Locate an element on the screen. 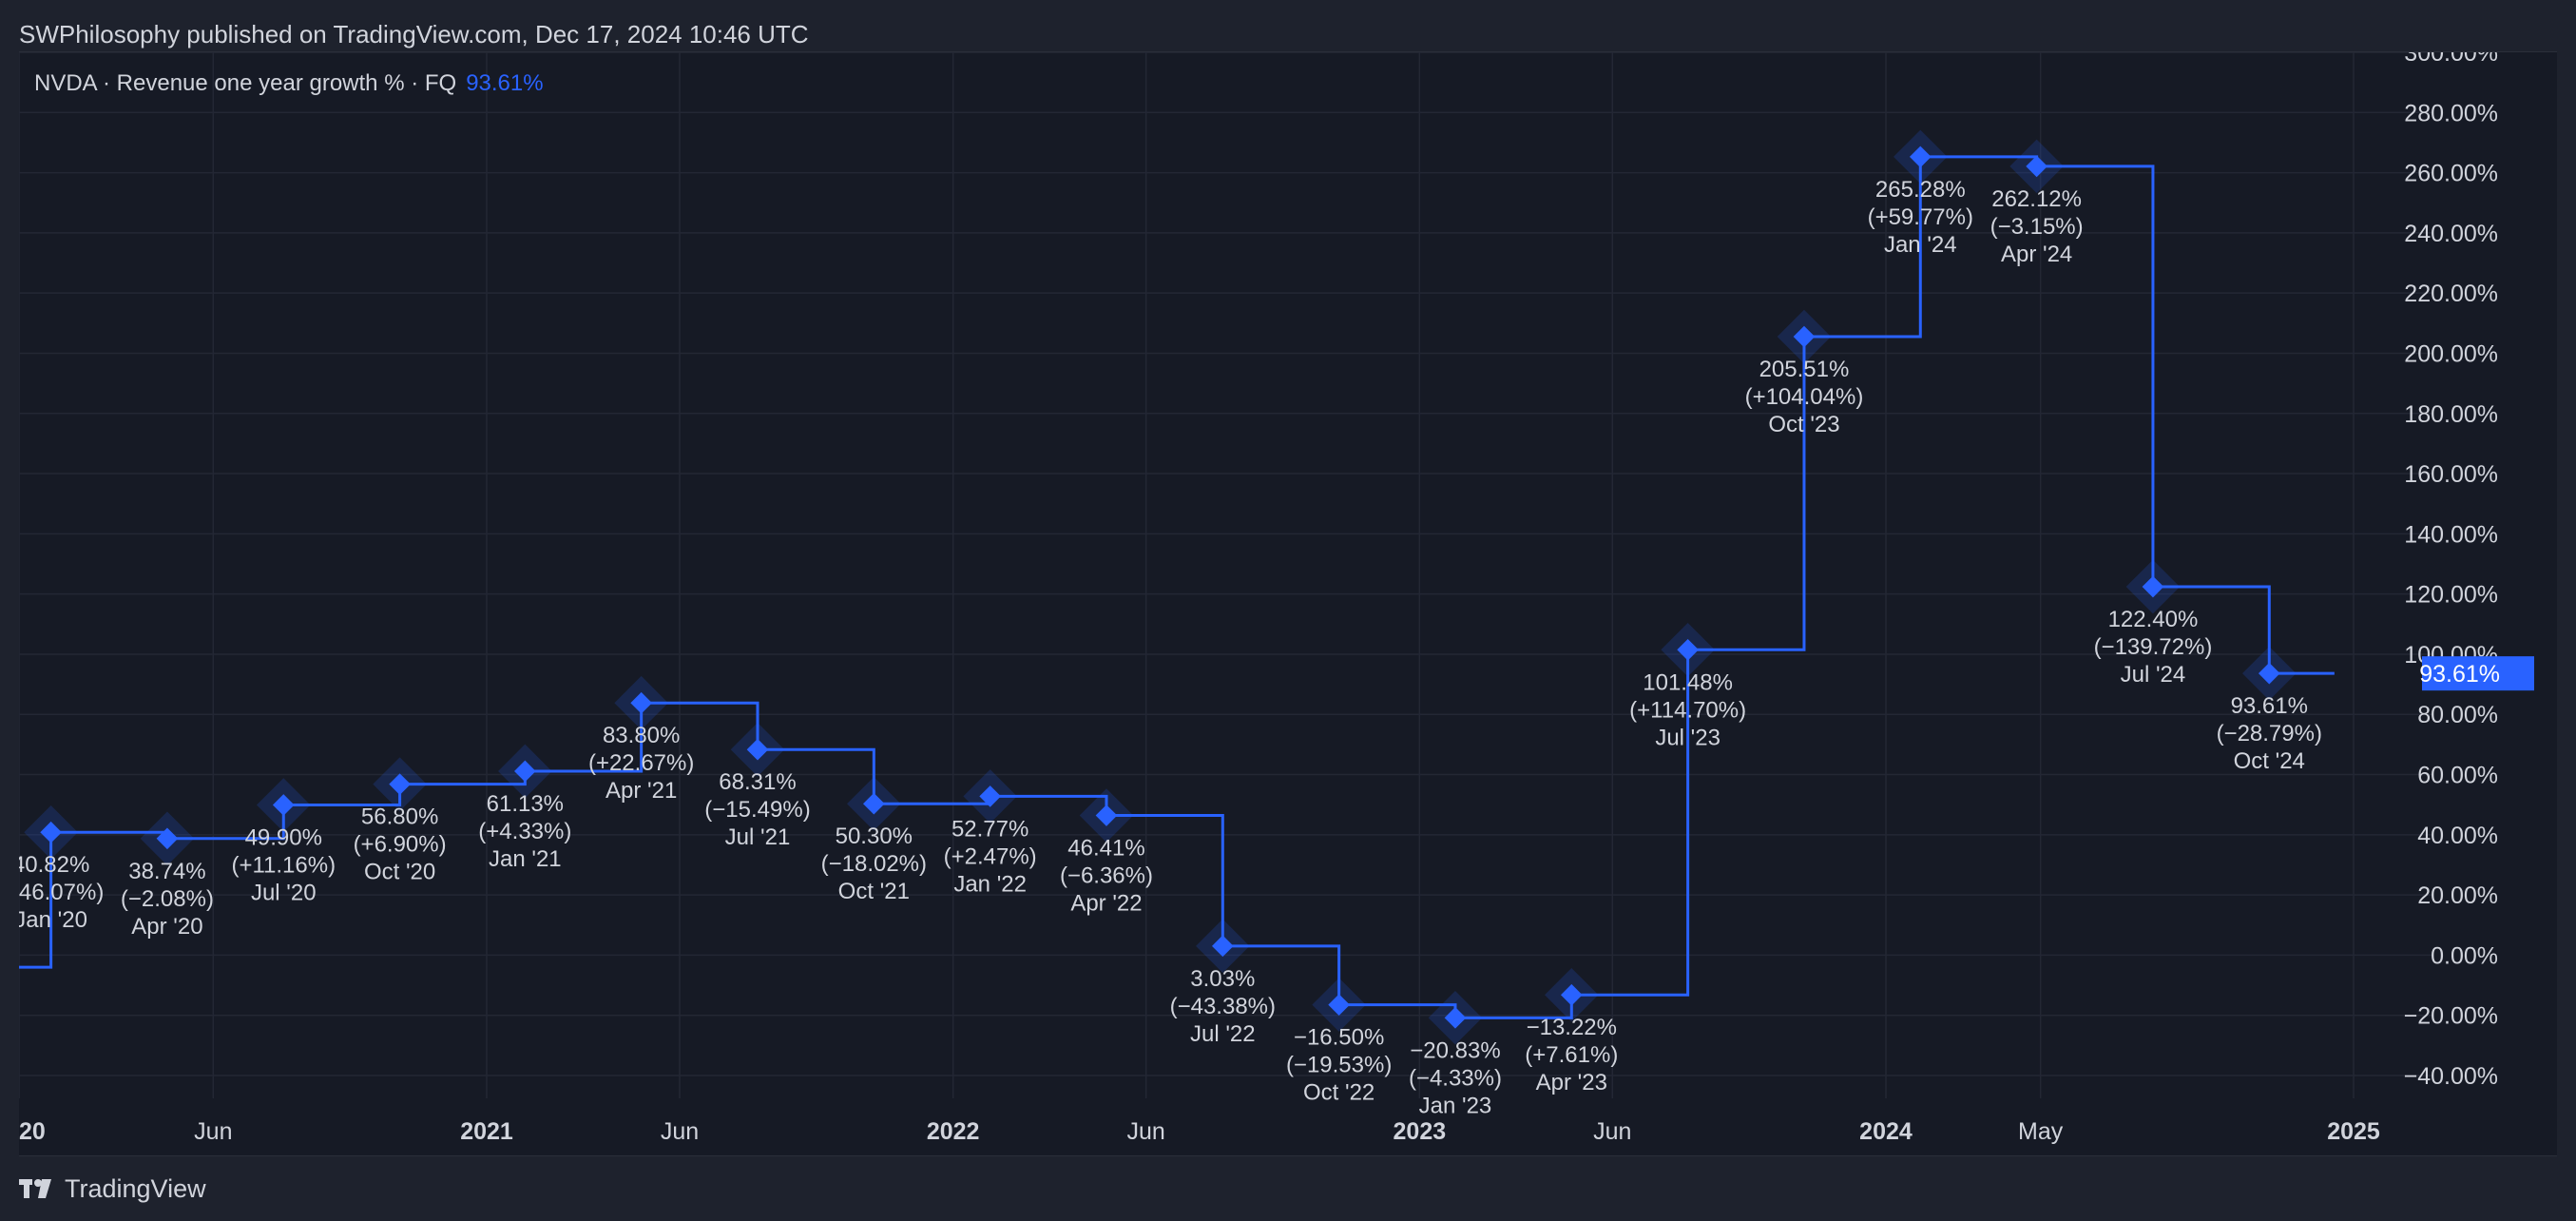 This screenshot has height=1221, width=2576. data-label-period: Jan '21 is located at coordinates (525, 859).